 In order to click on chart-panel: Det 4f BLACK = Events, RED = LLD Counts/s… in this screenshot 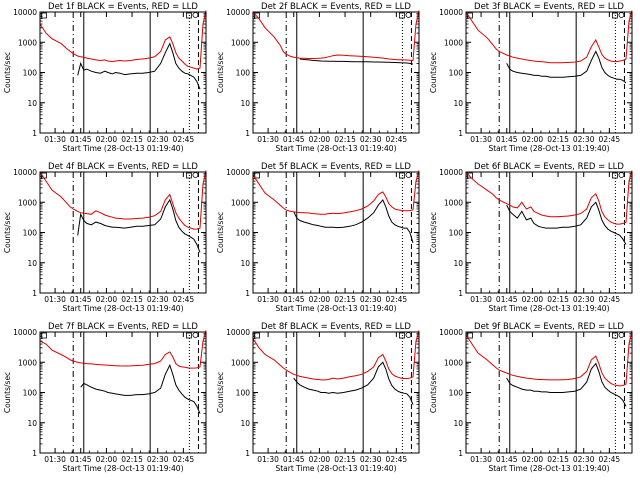, I will do `click(105, 237)`.